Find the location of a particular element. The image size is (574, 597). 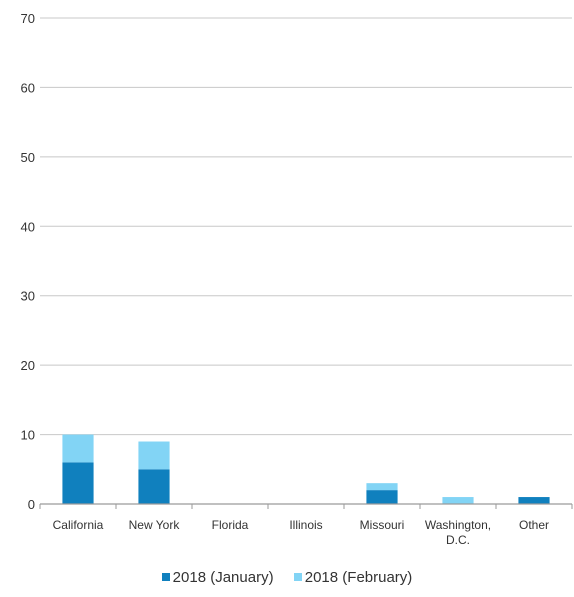

y-tick-label: 40 is located at coordinates (28, 226).